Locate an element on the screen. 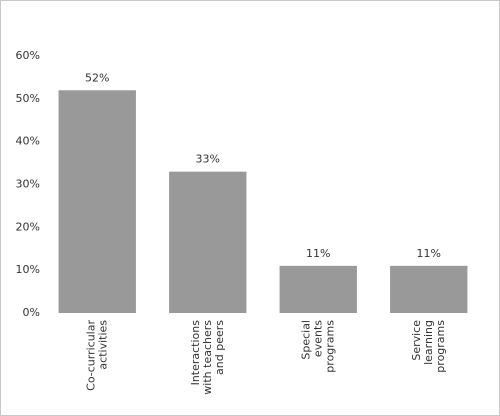 The image size is (500, 416). y-tick-label: 20% is located at coordinates (28, 226).